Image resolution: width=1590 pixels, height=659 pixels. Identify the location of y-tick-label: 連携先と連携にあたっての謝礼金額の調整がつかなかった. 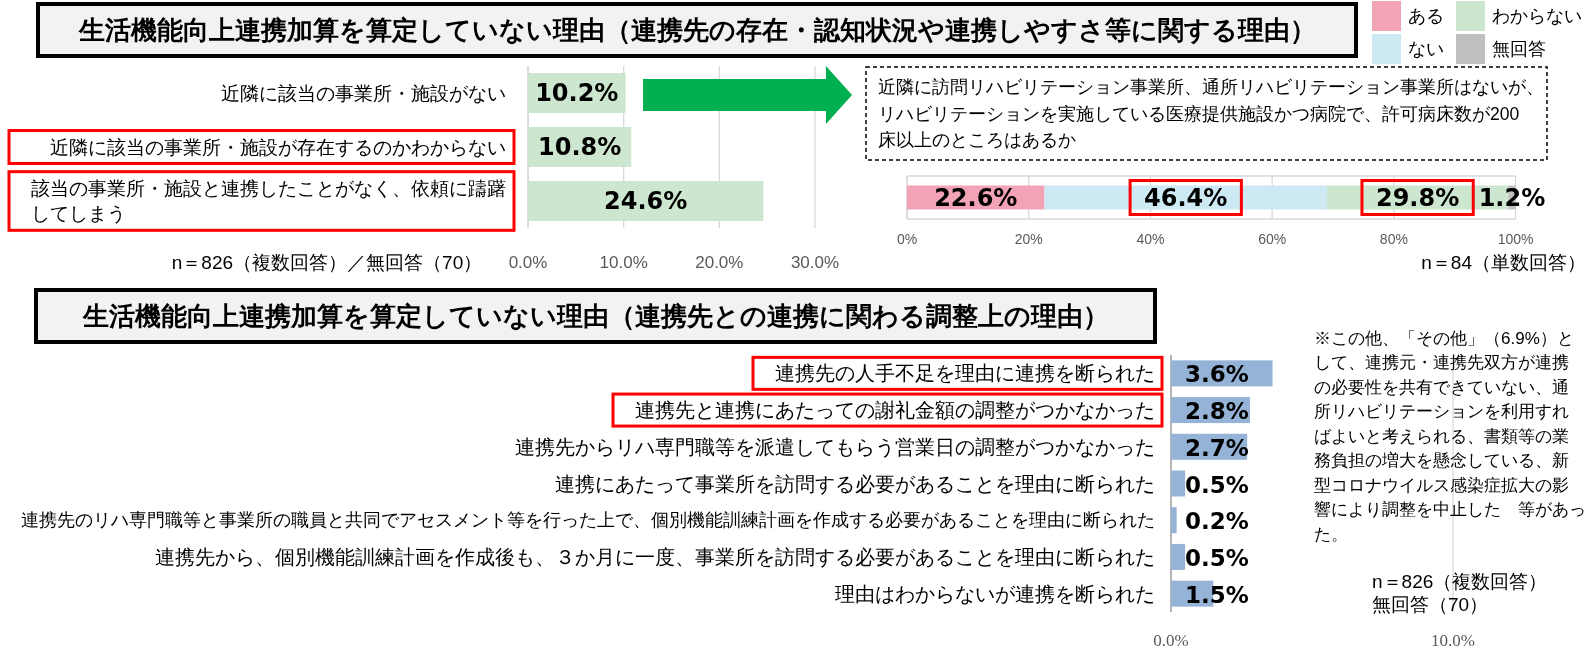
(895, 410).